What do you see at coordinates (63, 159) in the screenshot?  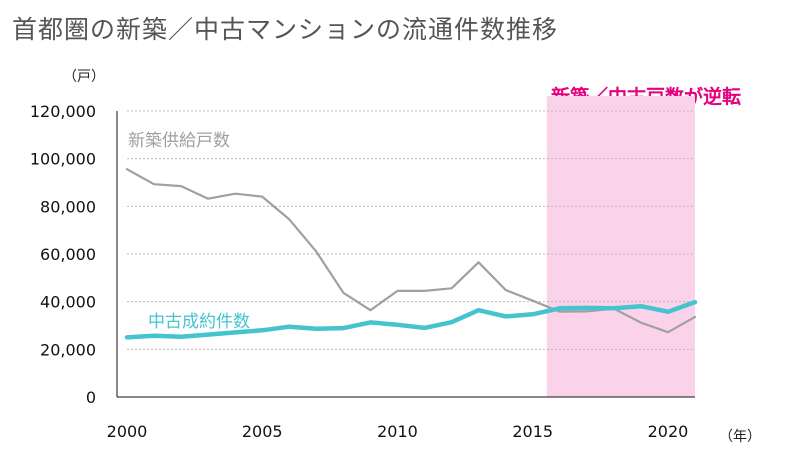 I see `y-tick-label: 100,000` at bounding box center [63, 159].